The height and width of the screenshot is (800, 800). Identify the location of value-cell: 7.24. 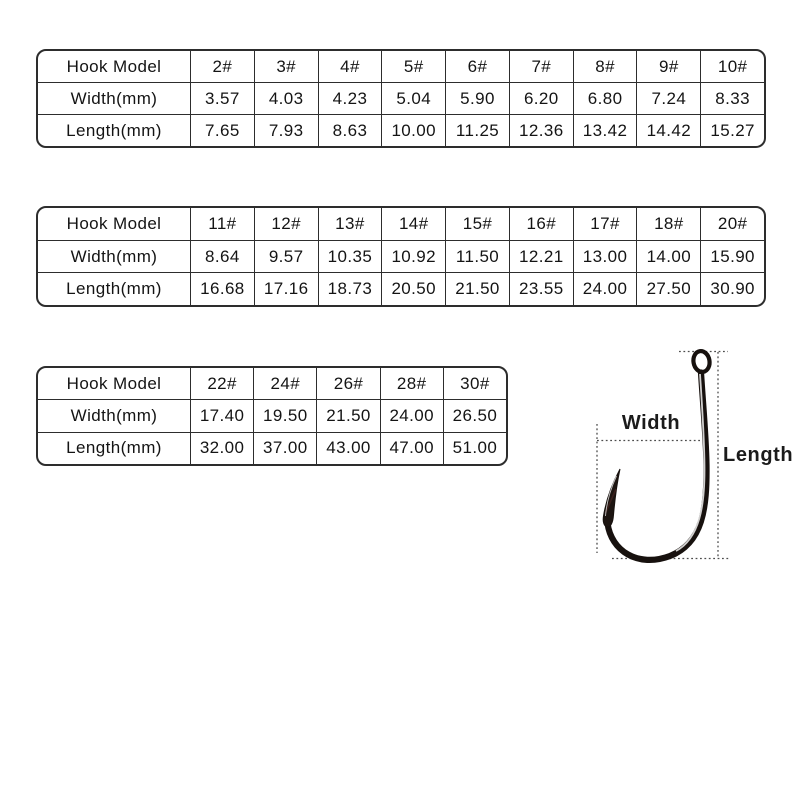
(668, 98).